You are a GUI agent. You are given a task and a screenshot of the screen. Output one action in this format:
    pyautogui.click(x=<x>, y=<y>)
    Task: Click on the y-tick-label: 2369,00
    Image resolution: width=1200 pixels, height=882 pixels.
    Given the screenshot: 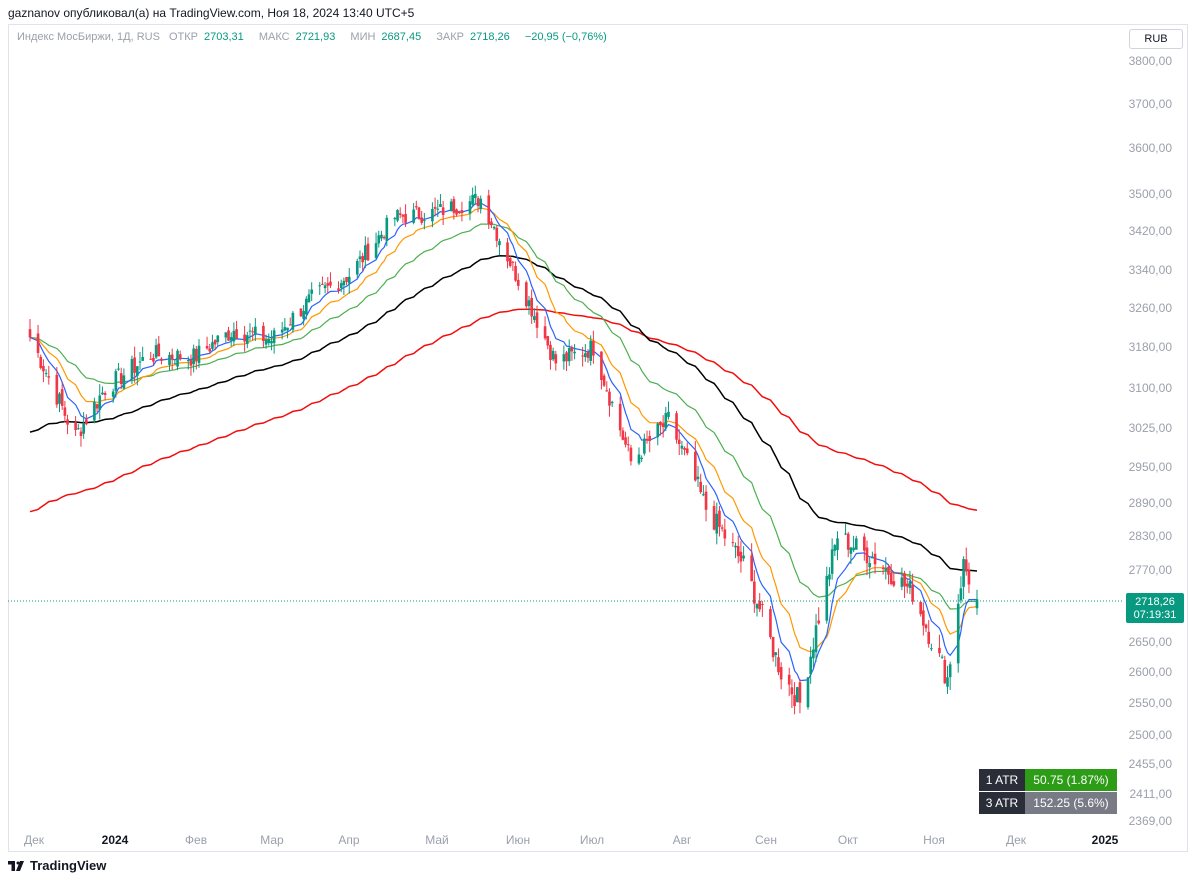 What is the action you would take?
    pyautogui.click(x=1151, y=821)
    